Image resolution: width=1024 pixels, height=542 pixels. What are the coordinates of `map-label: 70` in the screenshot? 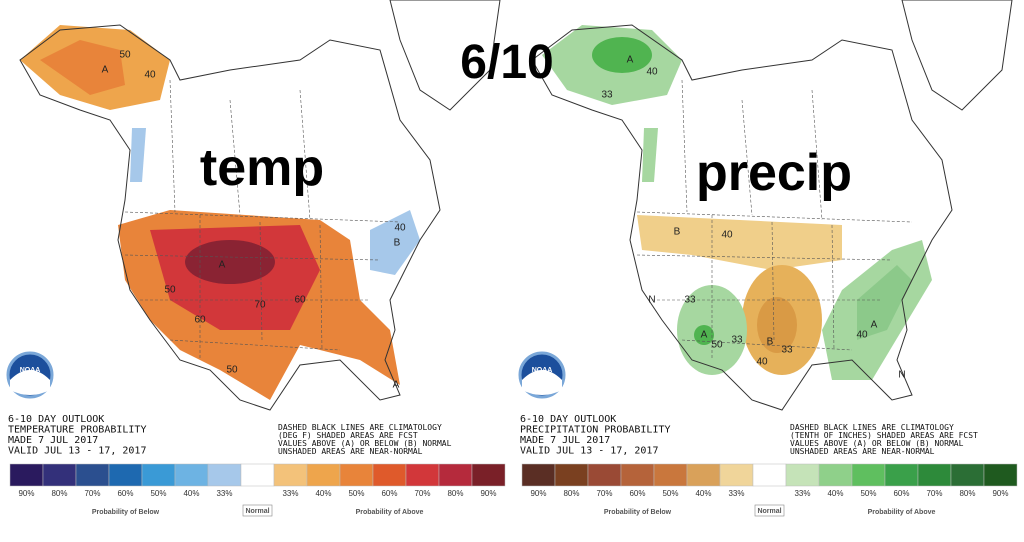 It's located at (260, 305).